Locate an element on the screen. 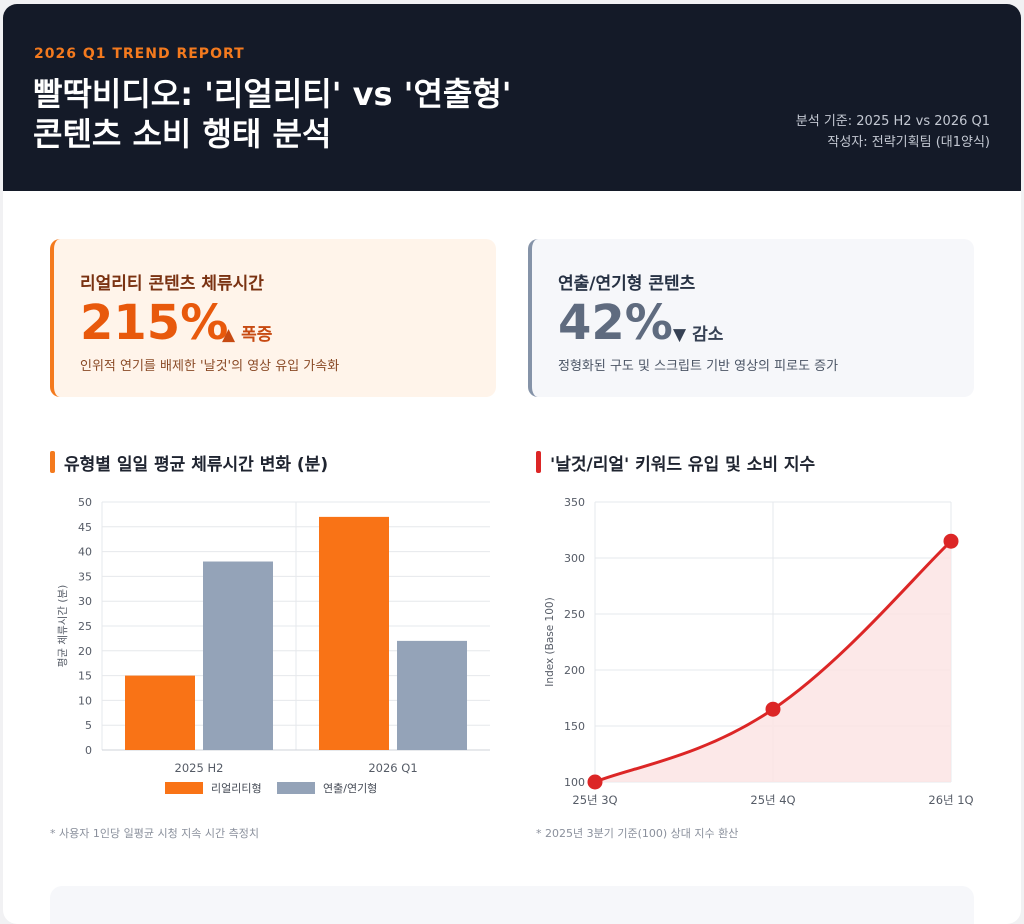  y-tick-label: 5 is located at coordinates (88, 725).